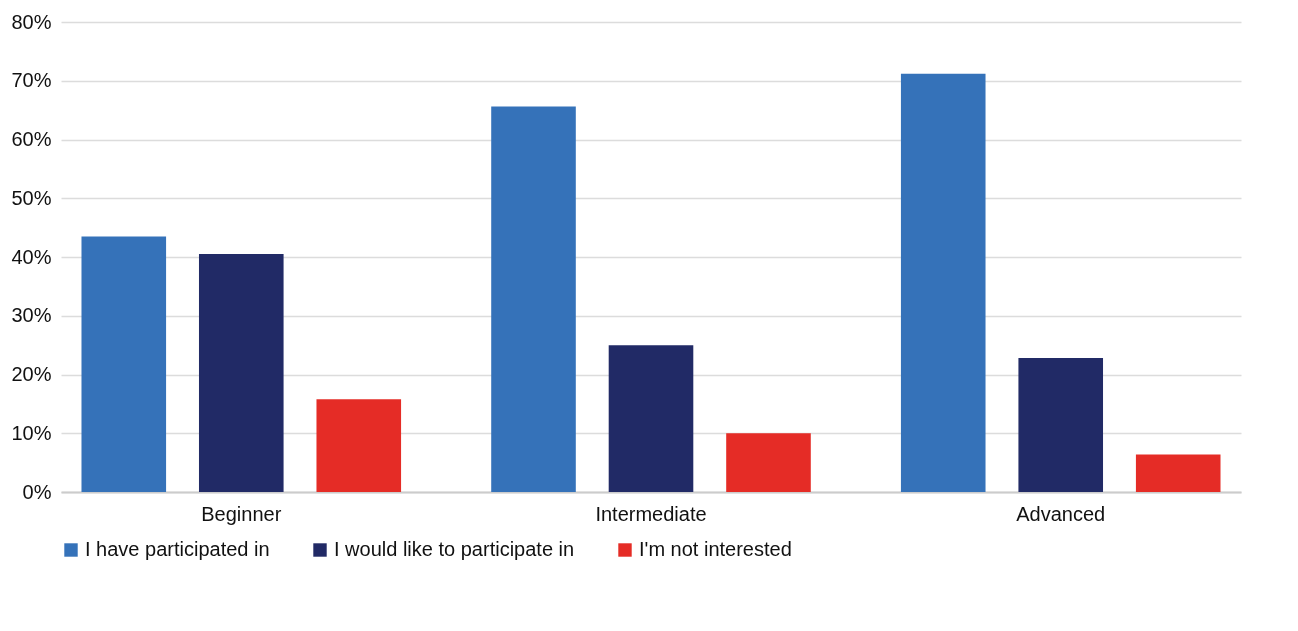 This screenshot has height=631, width=1298. Describe the element at coordinates (31, 21) in the screenshot. I see `y-tick-label: 80%` at that location.